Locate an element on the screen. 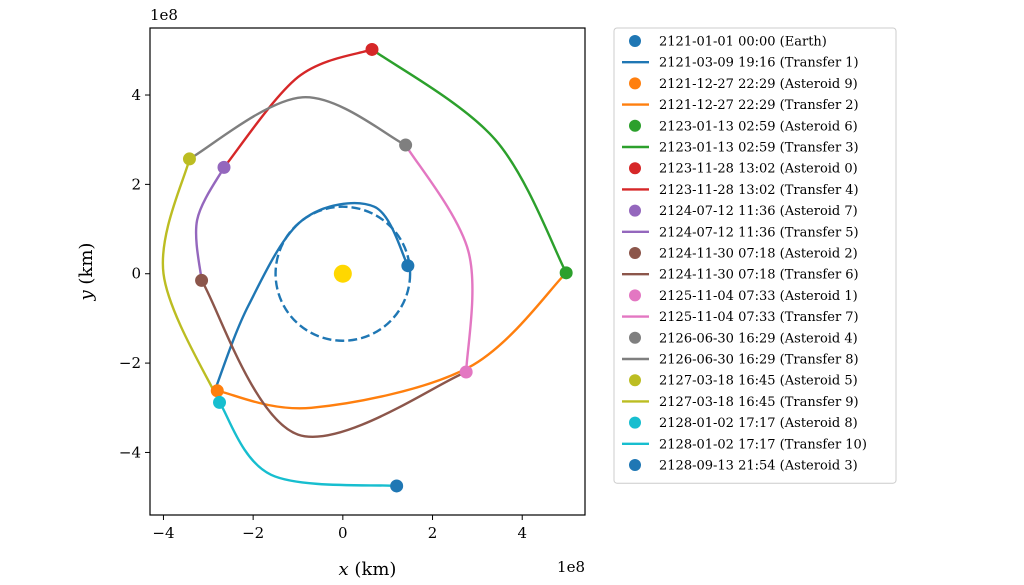 The width and height of the screenshot is (1024, 585). series-point-2121-01-01-00-00-earth is located at coordinates (408, 266).